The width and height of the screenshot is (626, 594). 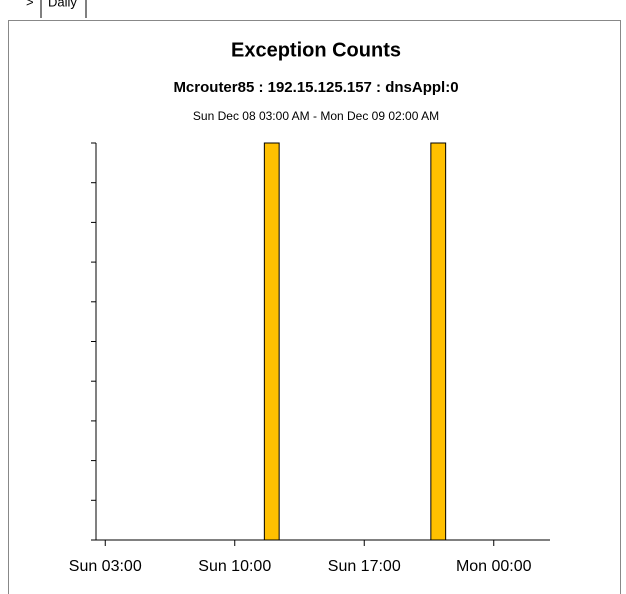 I want to click on x-tick-label: Mon 00:00, so click(x=494, y=566).